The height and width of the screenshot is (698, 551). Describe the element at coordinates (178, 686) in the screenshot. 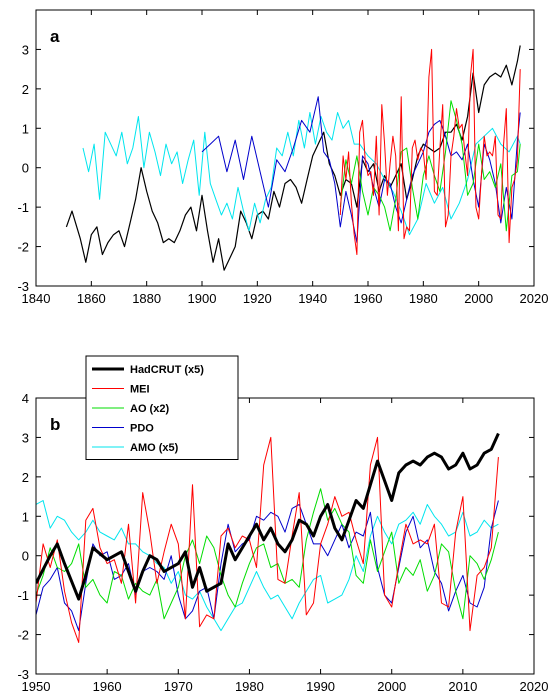

I see `x-tick-label: 1970` at that location.